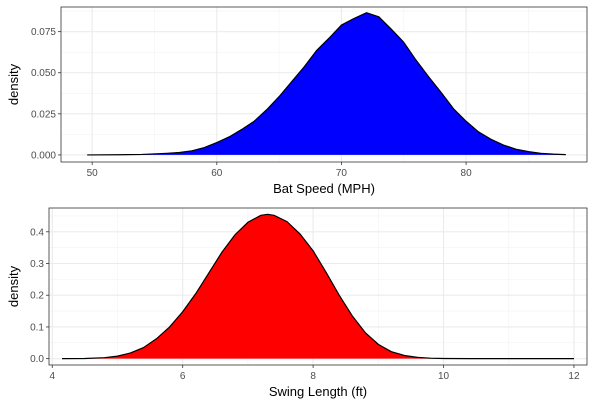  I want to click on swing-length-x-tick-label: 12, so click(574, 376).